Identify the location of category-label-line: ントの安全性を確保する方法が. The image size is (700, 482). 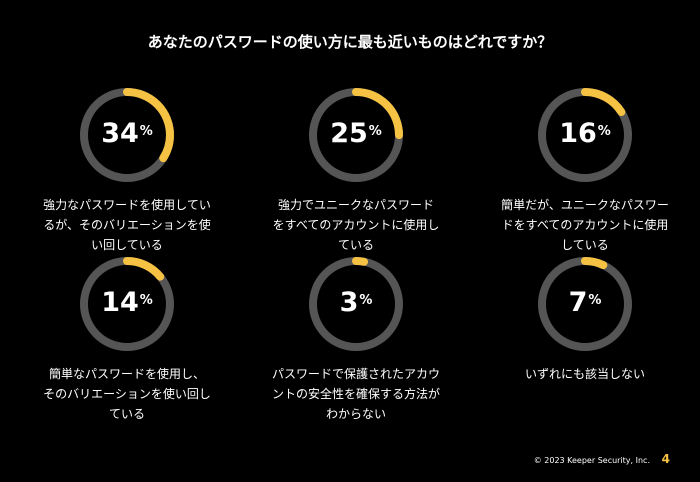
(355, 394).